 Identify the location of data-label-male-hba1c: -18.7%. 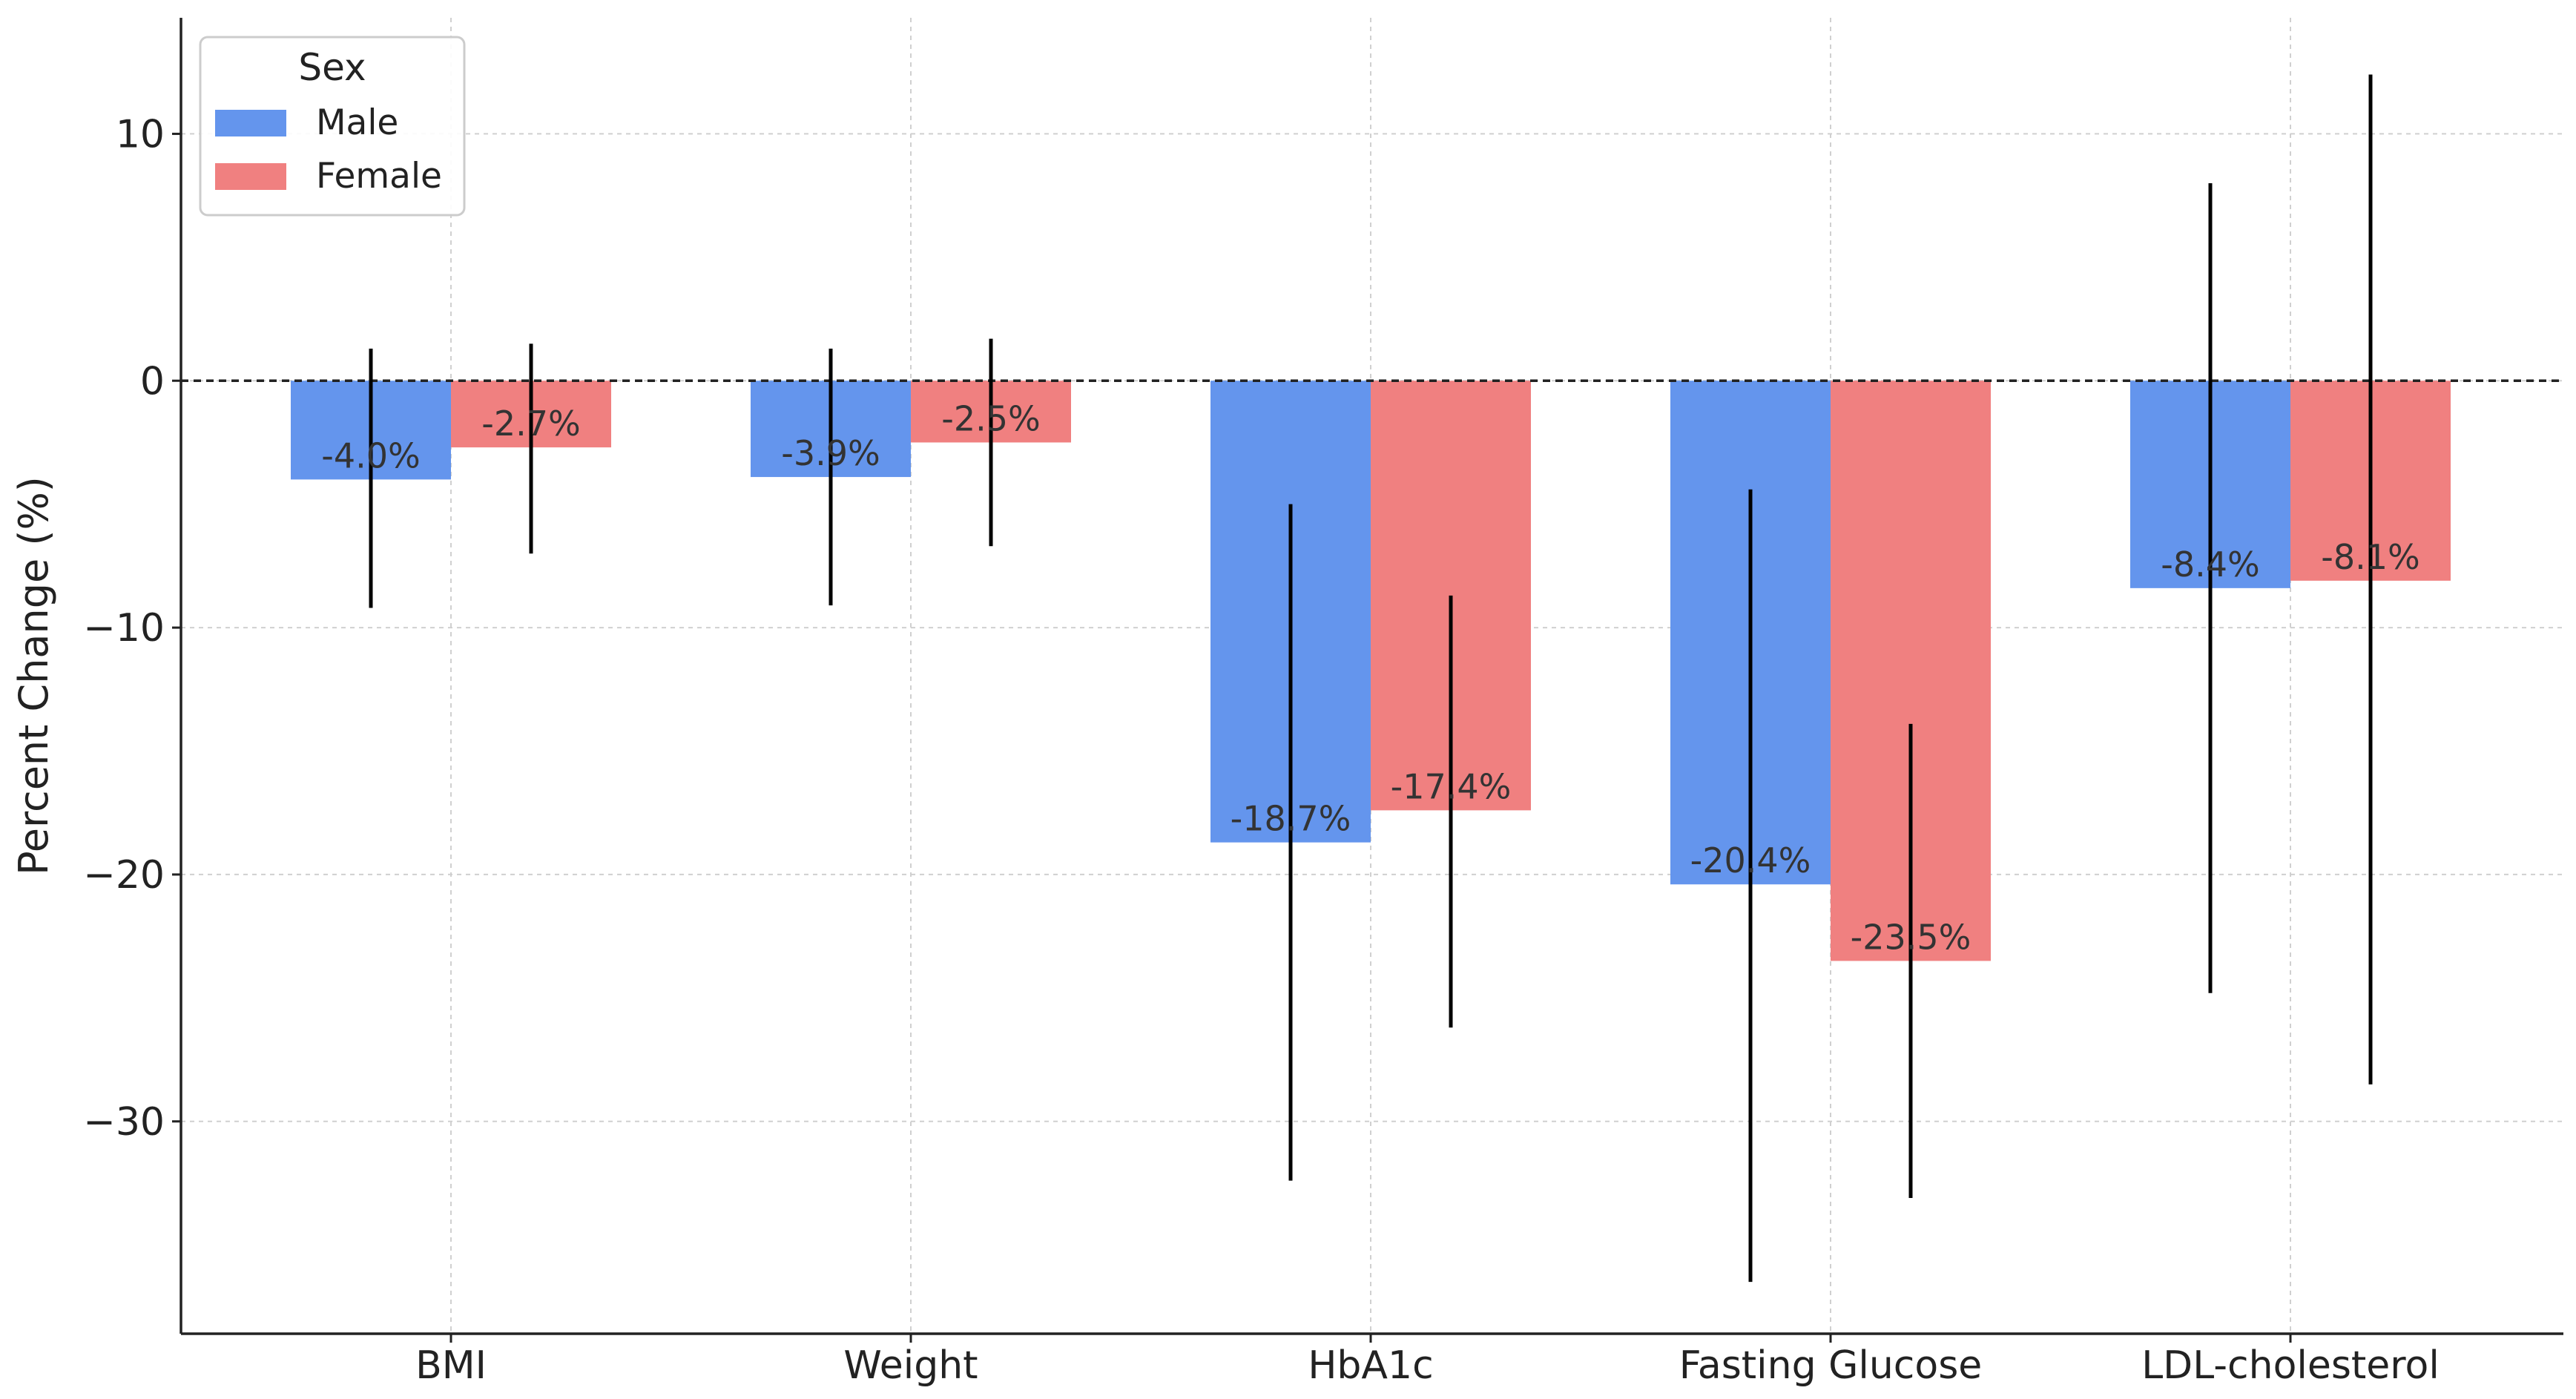
(1291, 819).